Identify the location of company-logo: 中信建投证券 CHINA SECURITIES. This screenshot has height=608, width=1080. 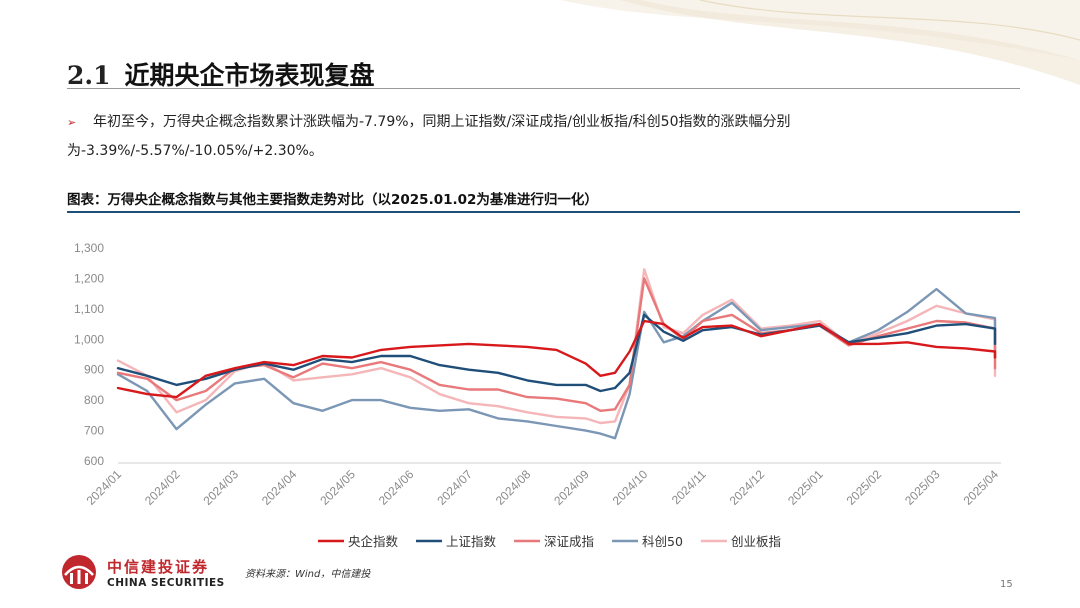
(141, 572).